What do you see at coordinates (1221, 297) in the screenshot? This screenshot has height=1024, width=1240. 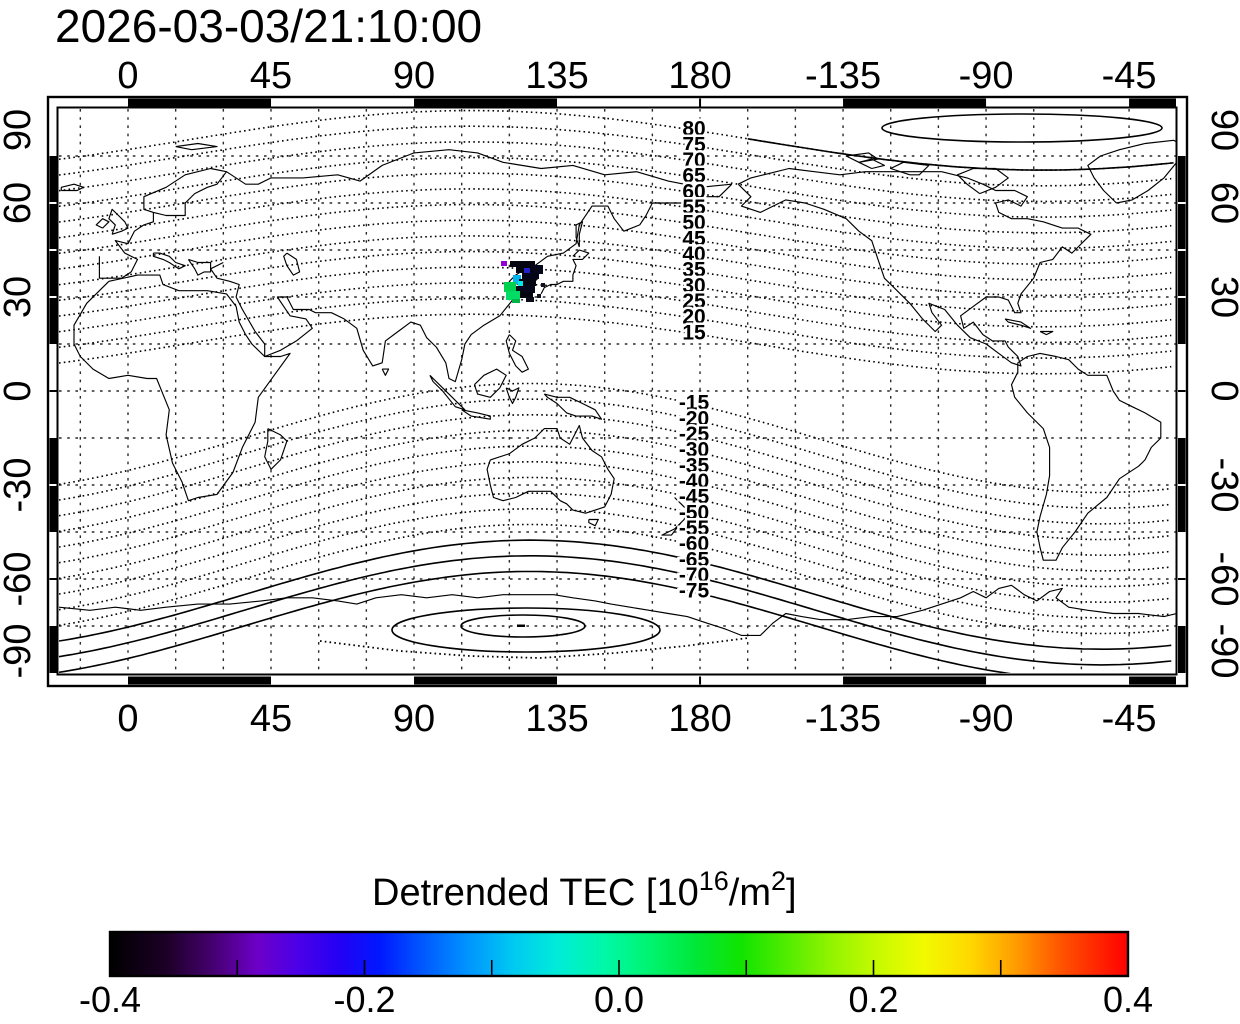 I see `lat-tick-label-right: 30` at bounding box center [1221, 297].